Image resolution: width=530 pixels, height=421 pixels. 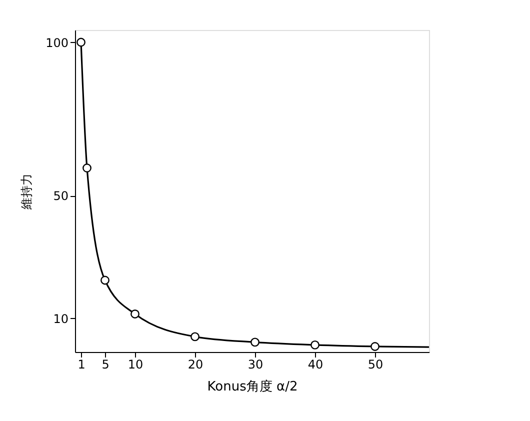 I want to click on x-axis-title: Konus角度 α/2, so click(x=252, y=386).